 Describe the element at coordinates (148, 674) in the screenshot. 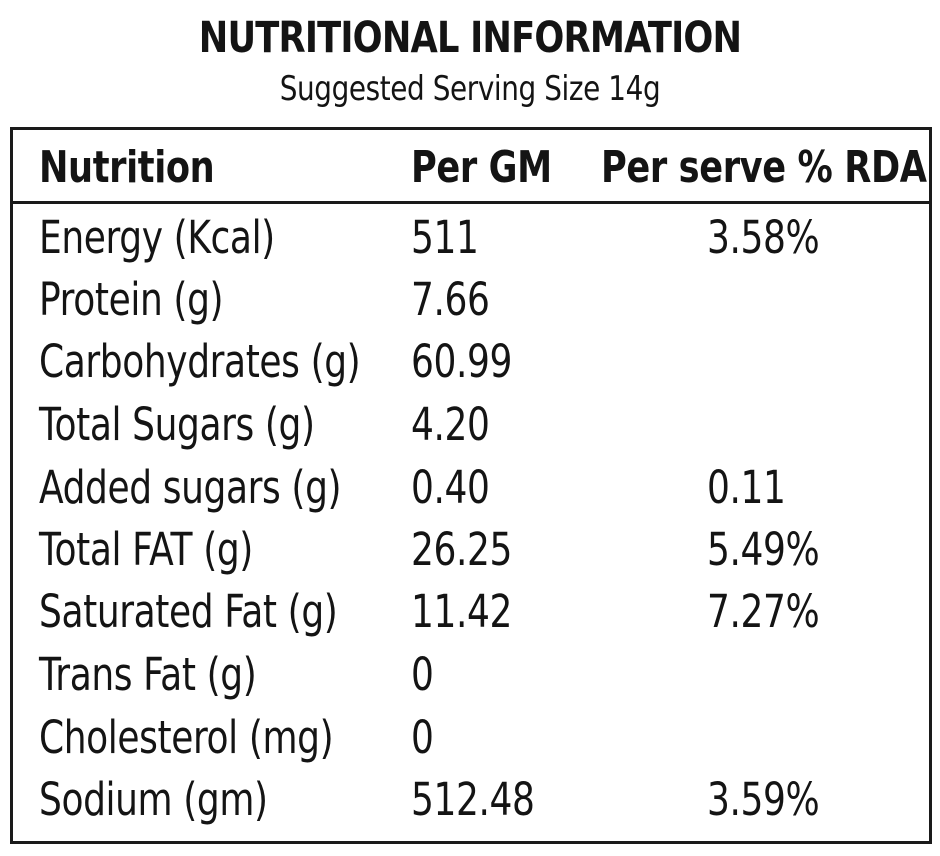

I see `nutrient-name: Trans Fat (g)` at that location.